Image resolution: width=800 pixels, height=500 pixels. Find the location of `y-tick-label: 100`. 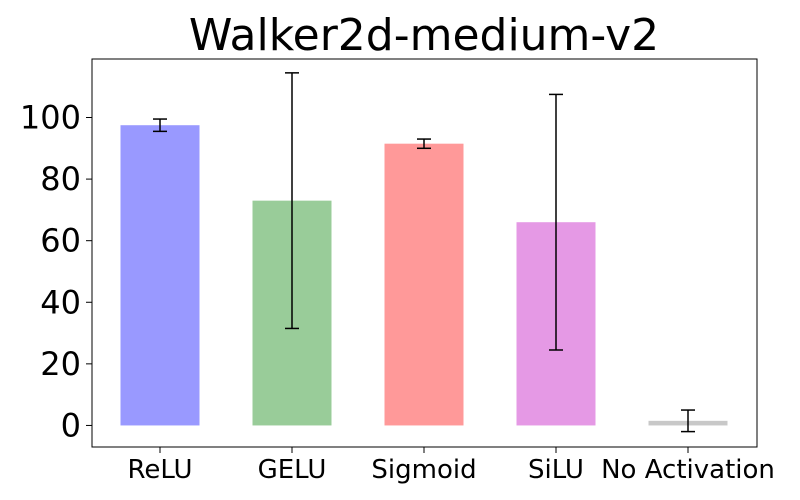

y-tick-label: 100 is located at coordinates (50, 118).